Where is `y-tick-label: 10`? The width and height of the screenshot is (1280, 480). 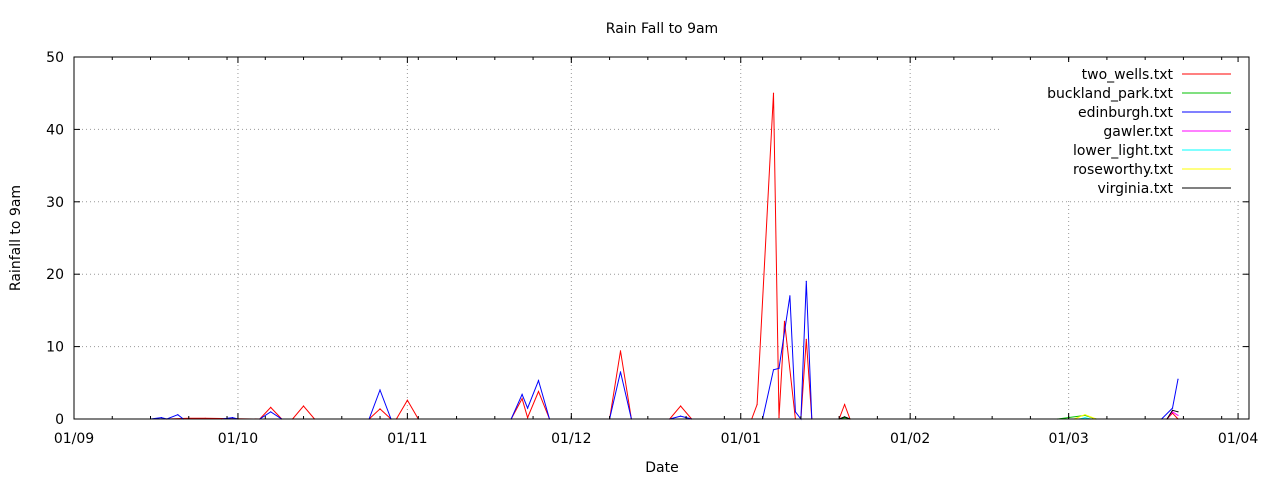
y-tick-label: 10 is located at coordinates (55, 348).